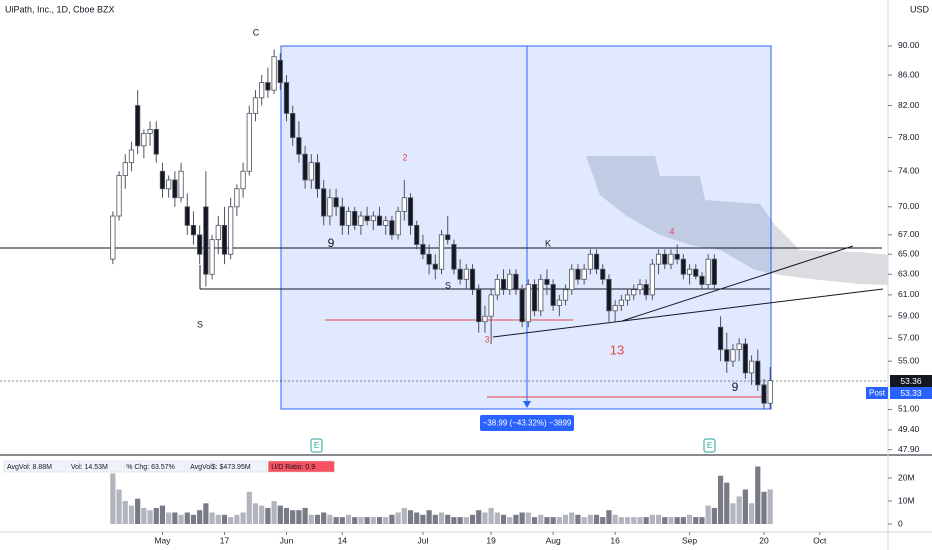  I want to click on annotation: C, so click(256, 32).